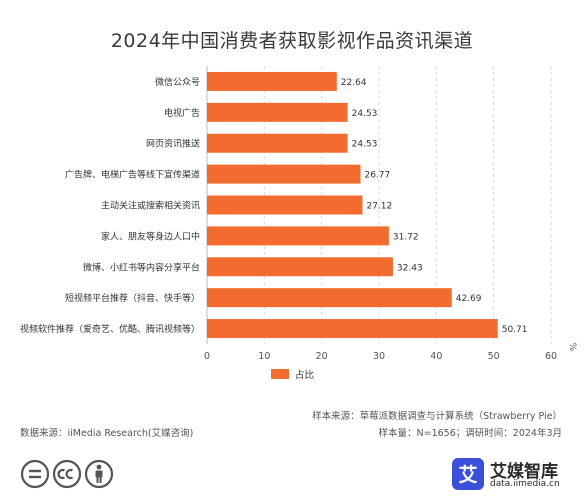 The height and width of the screenshot is (500, 584). I want to click on category-label: 广告牌、电梯广告等线下宣传渠道, so click(132, 175).